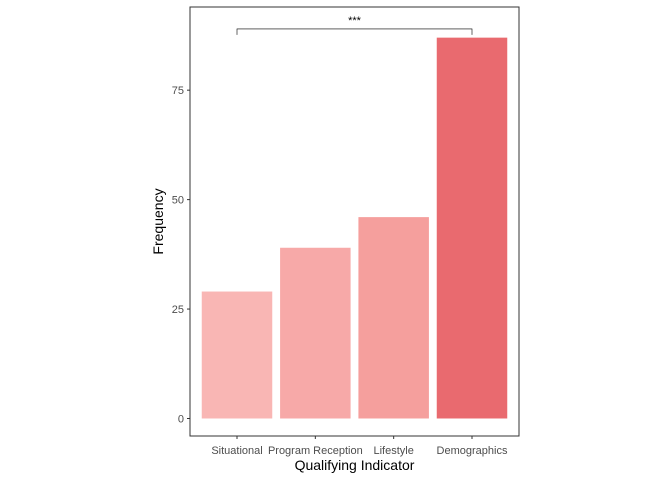 This screenshot has width=672, height=480. I want to click on x-tick-label: Lifestyle, so click(393, 451).